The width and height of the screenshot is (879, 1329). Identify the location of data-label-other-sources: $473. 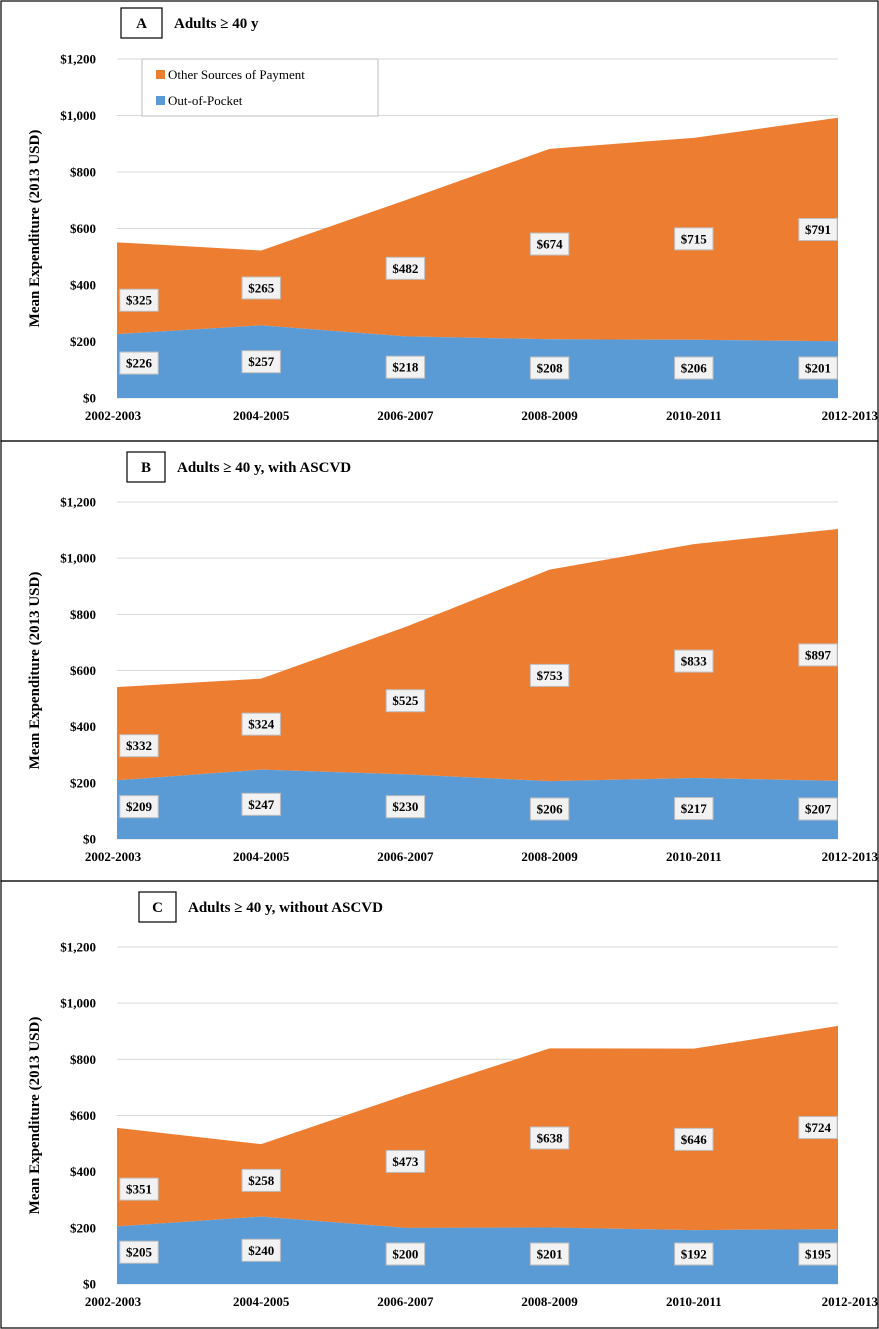
(405, 1161).